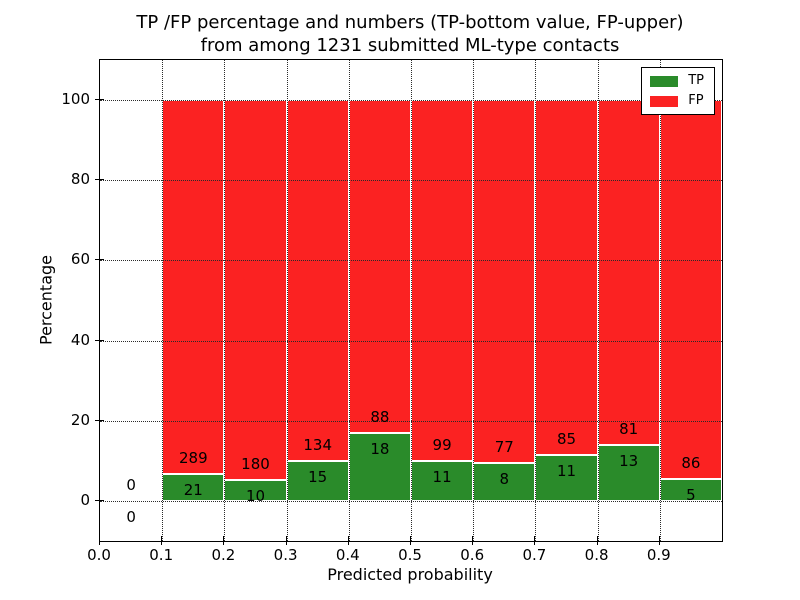 This screenshot has height=600, width=800. Describe the element at coordinates (629, 429) in the screenshot. I see `fp-count-label: 81` at that location.